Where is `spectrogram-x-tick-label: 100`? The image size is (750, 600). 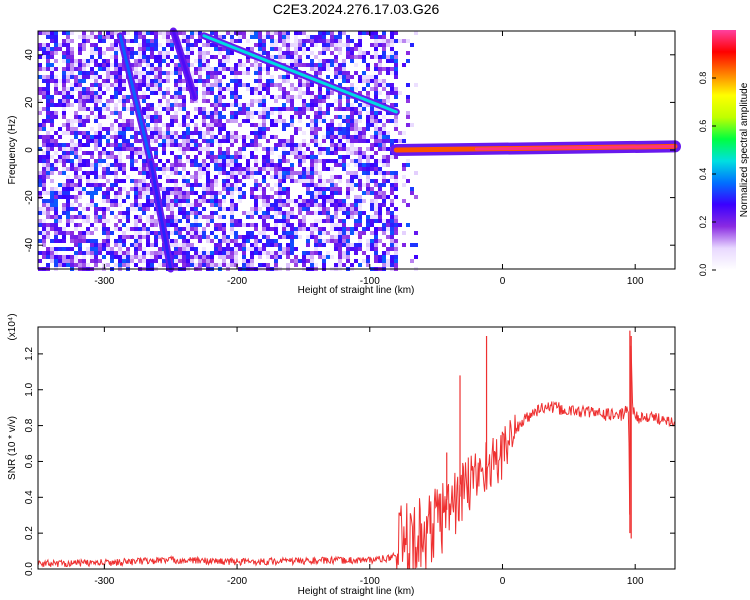 spectrogram-x-tick-label: 100 is located at coordinates (635, 281).